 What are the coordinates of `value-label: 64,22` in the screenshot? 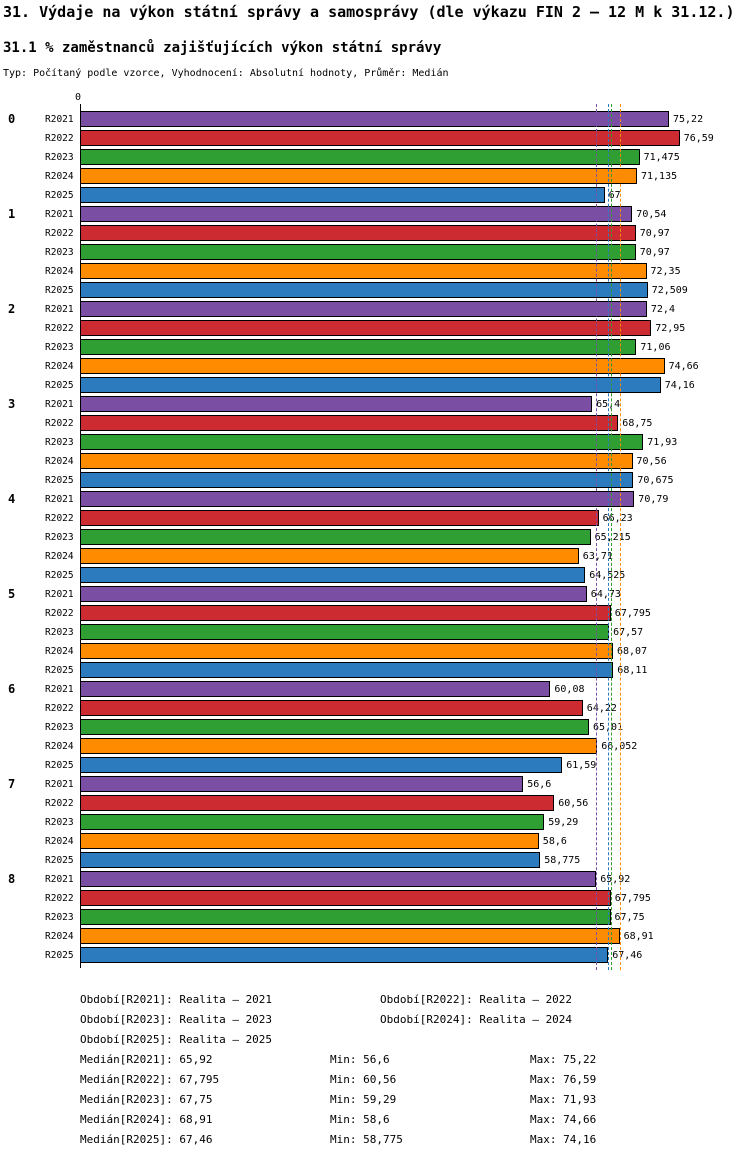 It's located at (601, 708).